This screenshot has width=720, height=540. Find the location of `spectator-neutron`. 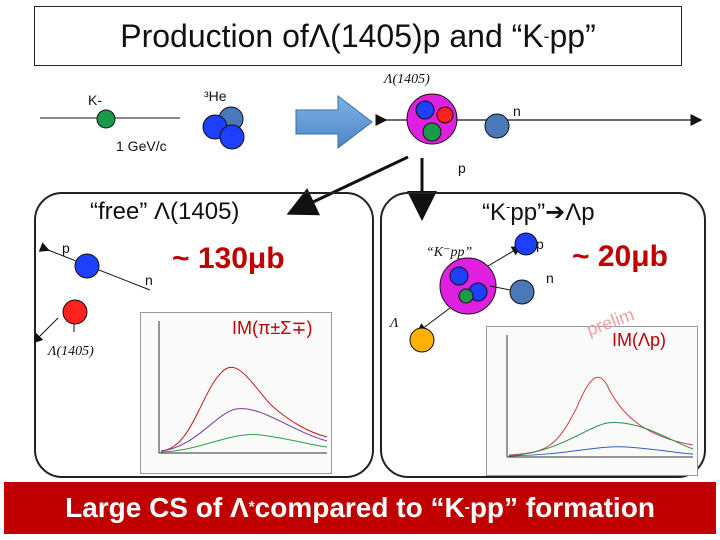

spectator-neutron is located at coordinates (497, 126).